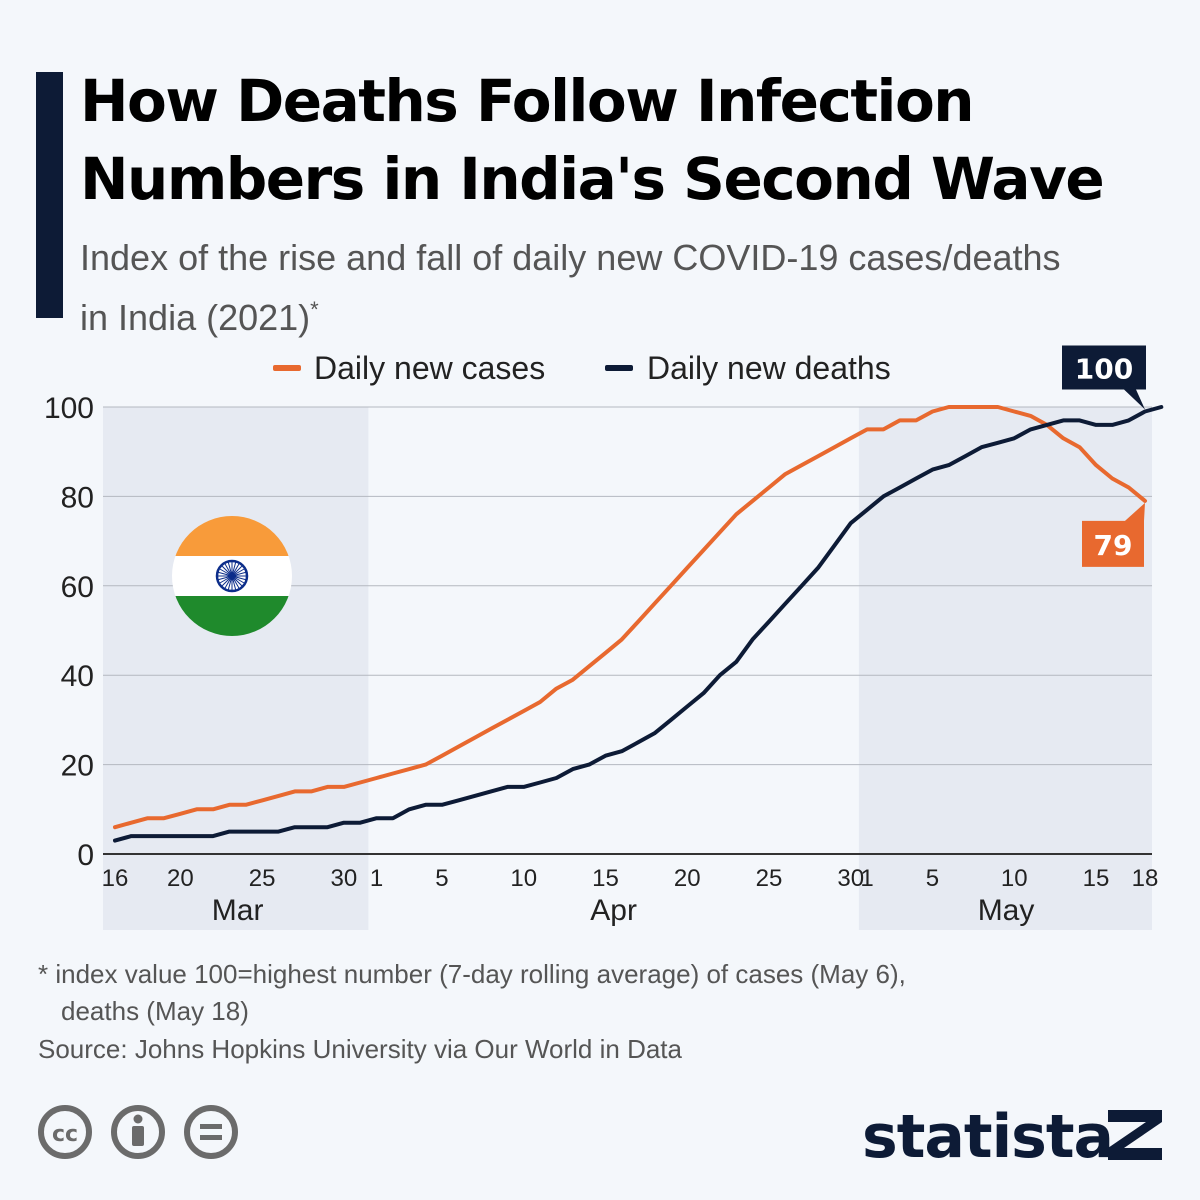 Image resolution: width=1200 pixels, height=1200 pixels. What do you see at coordinates (77, 497) in the screenshot?
I see `y-tick-label: 80` at bounding box center [77, 497].